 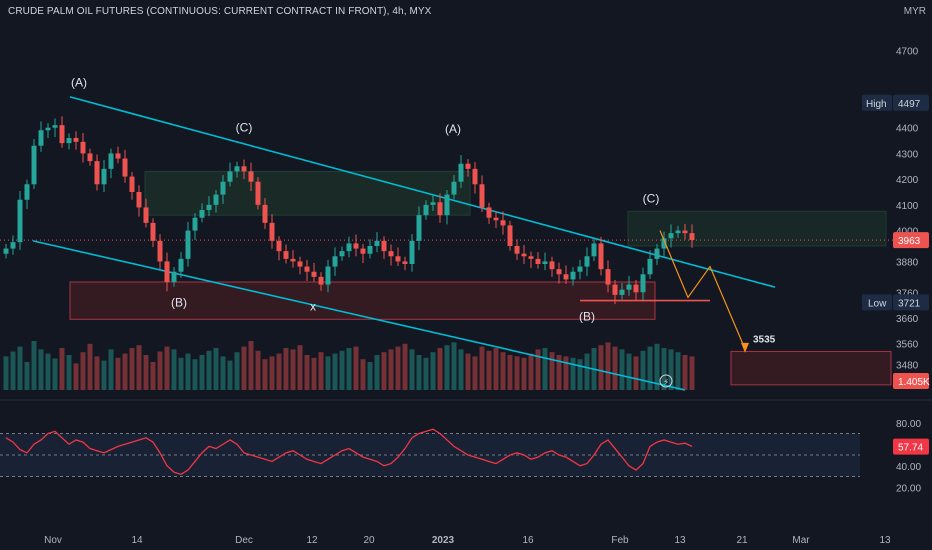 I want to click on low-value: 3721, so click(x=909, y=303).